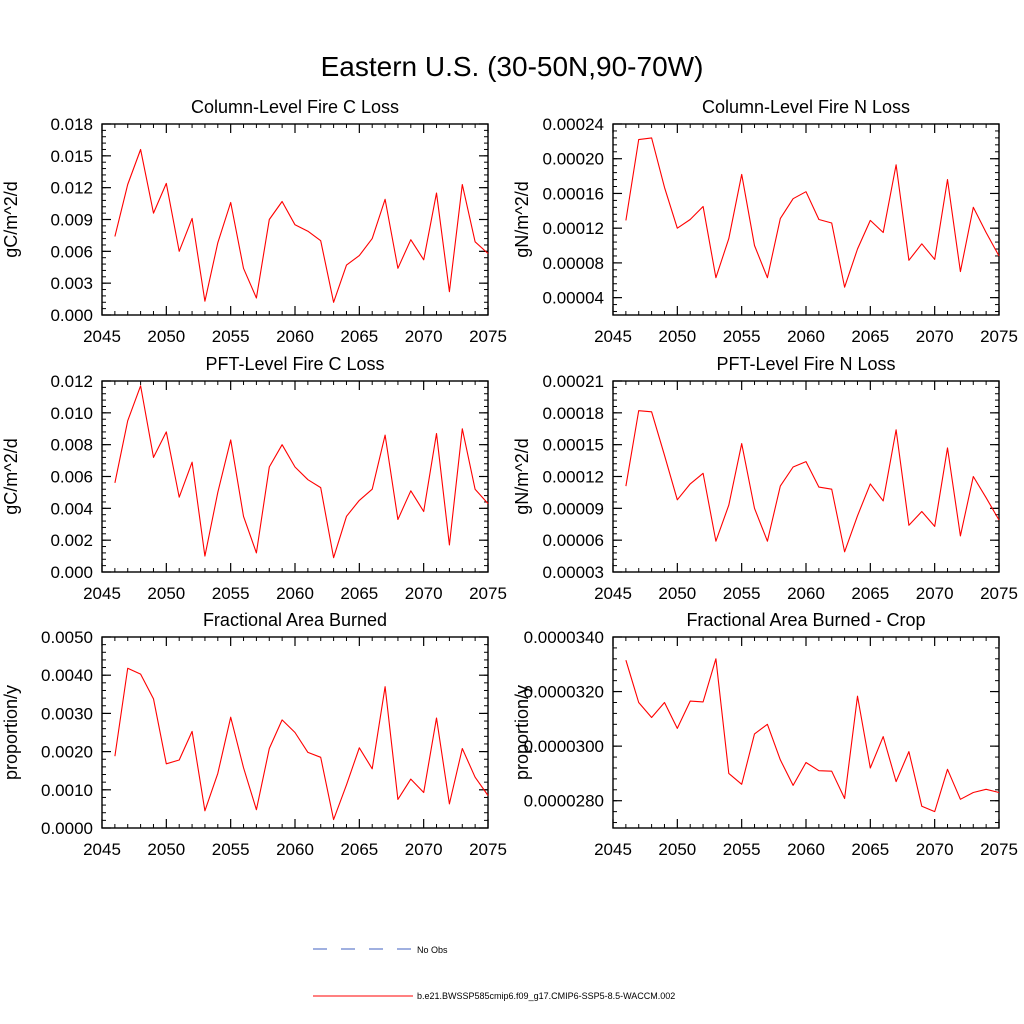 The width and height of the screenshot is (1024, 1024). Describe the element at coordinates (295, 107) in the screenshot. I see `panel-title: Column-Level Fire C Loss` at that location.